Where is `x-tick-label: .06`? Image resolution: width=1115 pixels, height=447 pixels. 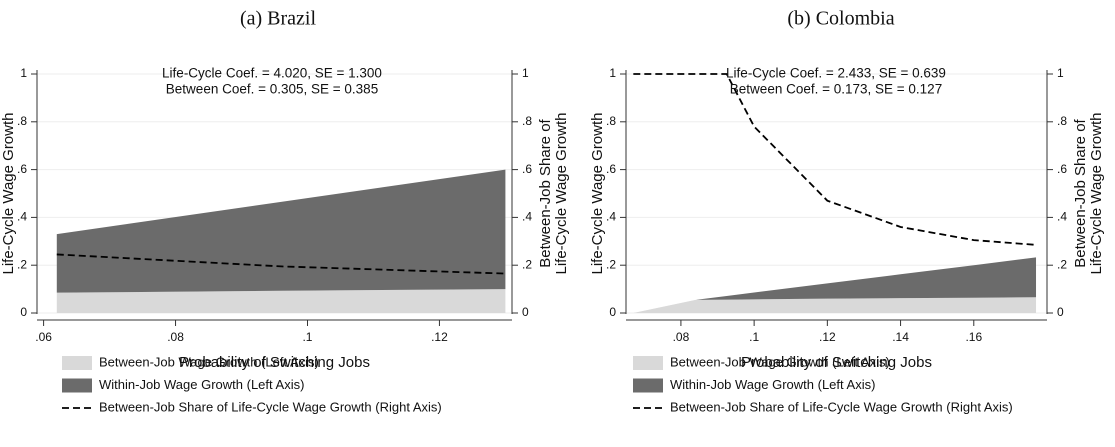
x-tick-label: .06 is located at coordinates (43, 337).